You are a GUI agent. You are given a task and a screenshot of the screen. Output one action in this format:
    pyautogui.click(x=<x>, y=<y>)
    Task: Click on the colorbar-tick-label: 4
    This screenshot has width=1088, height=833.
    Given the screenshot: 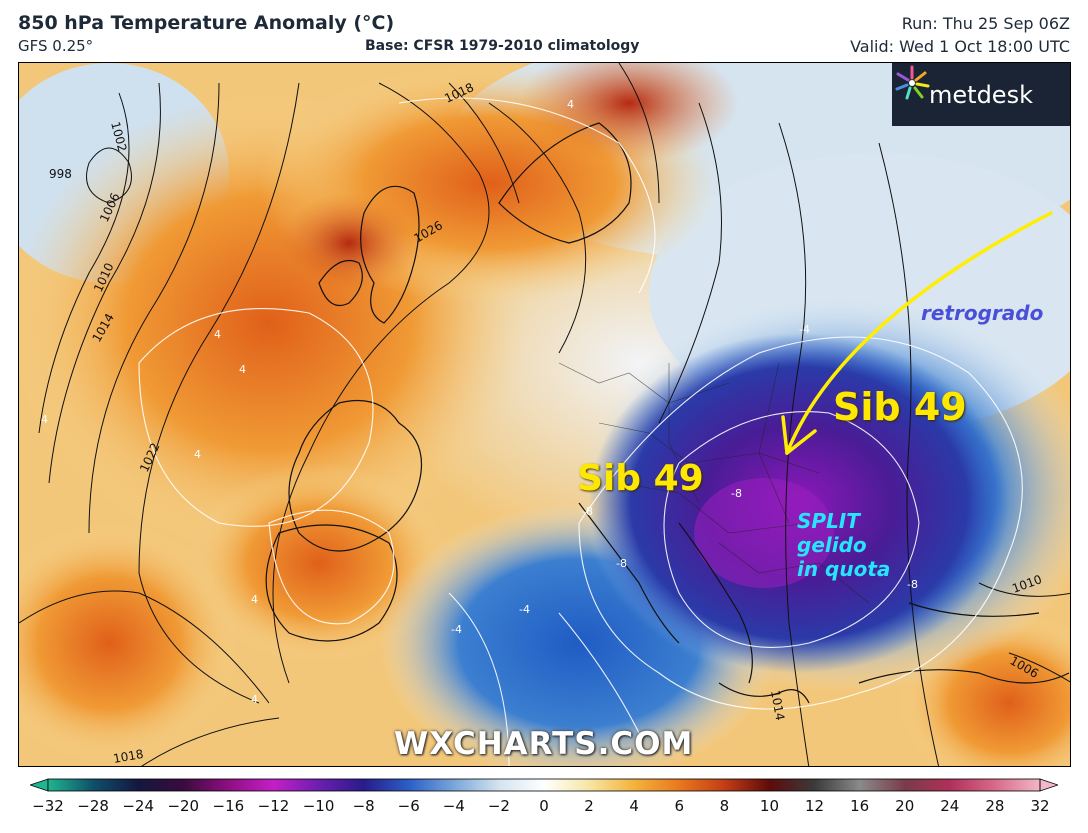 What is the action you would take?
    pyautogui.click(x=634, y=806)
    